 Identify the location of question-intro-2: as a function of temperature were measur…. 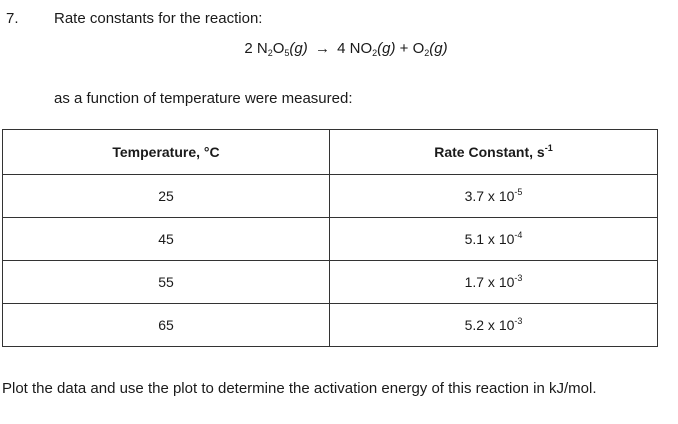
(203, 98).